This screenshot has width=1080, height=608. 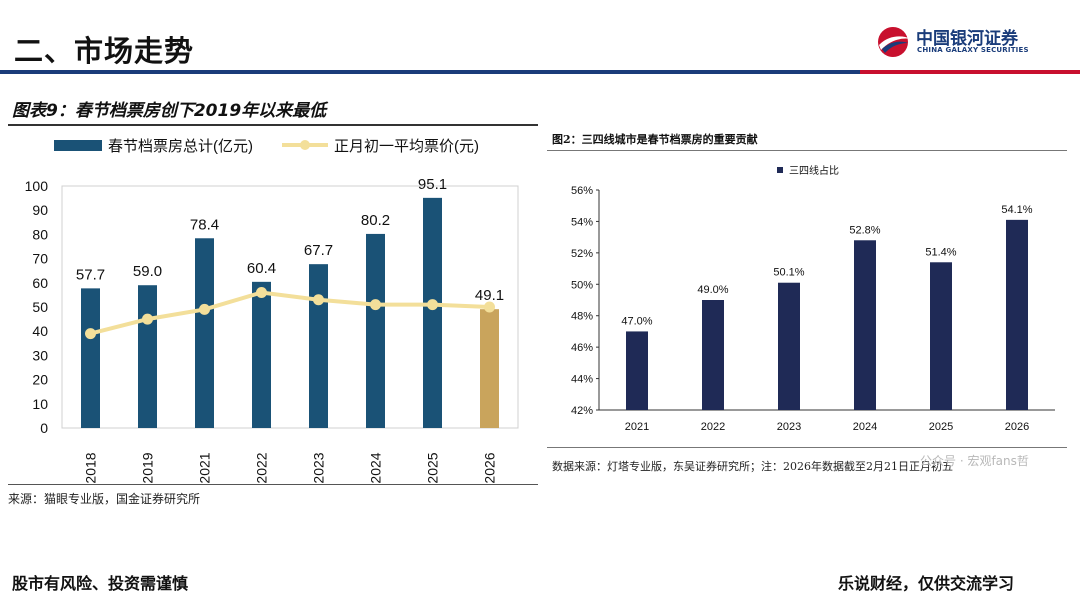 I want to click on bar-value-label: 47.0%, so click(x=636, y=321).